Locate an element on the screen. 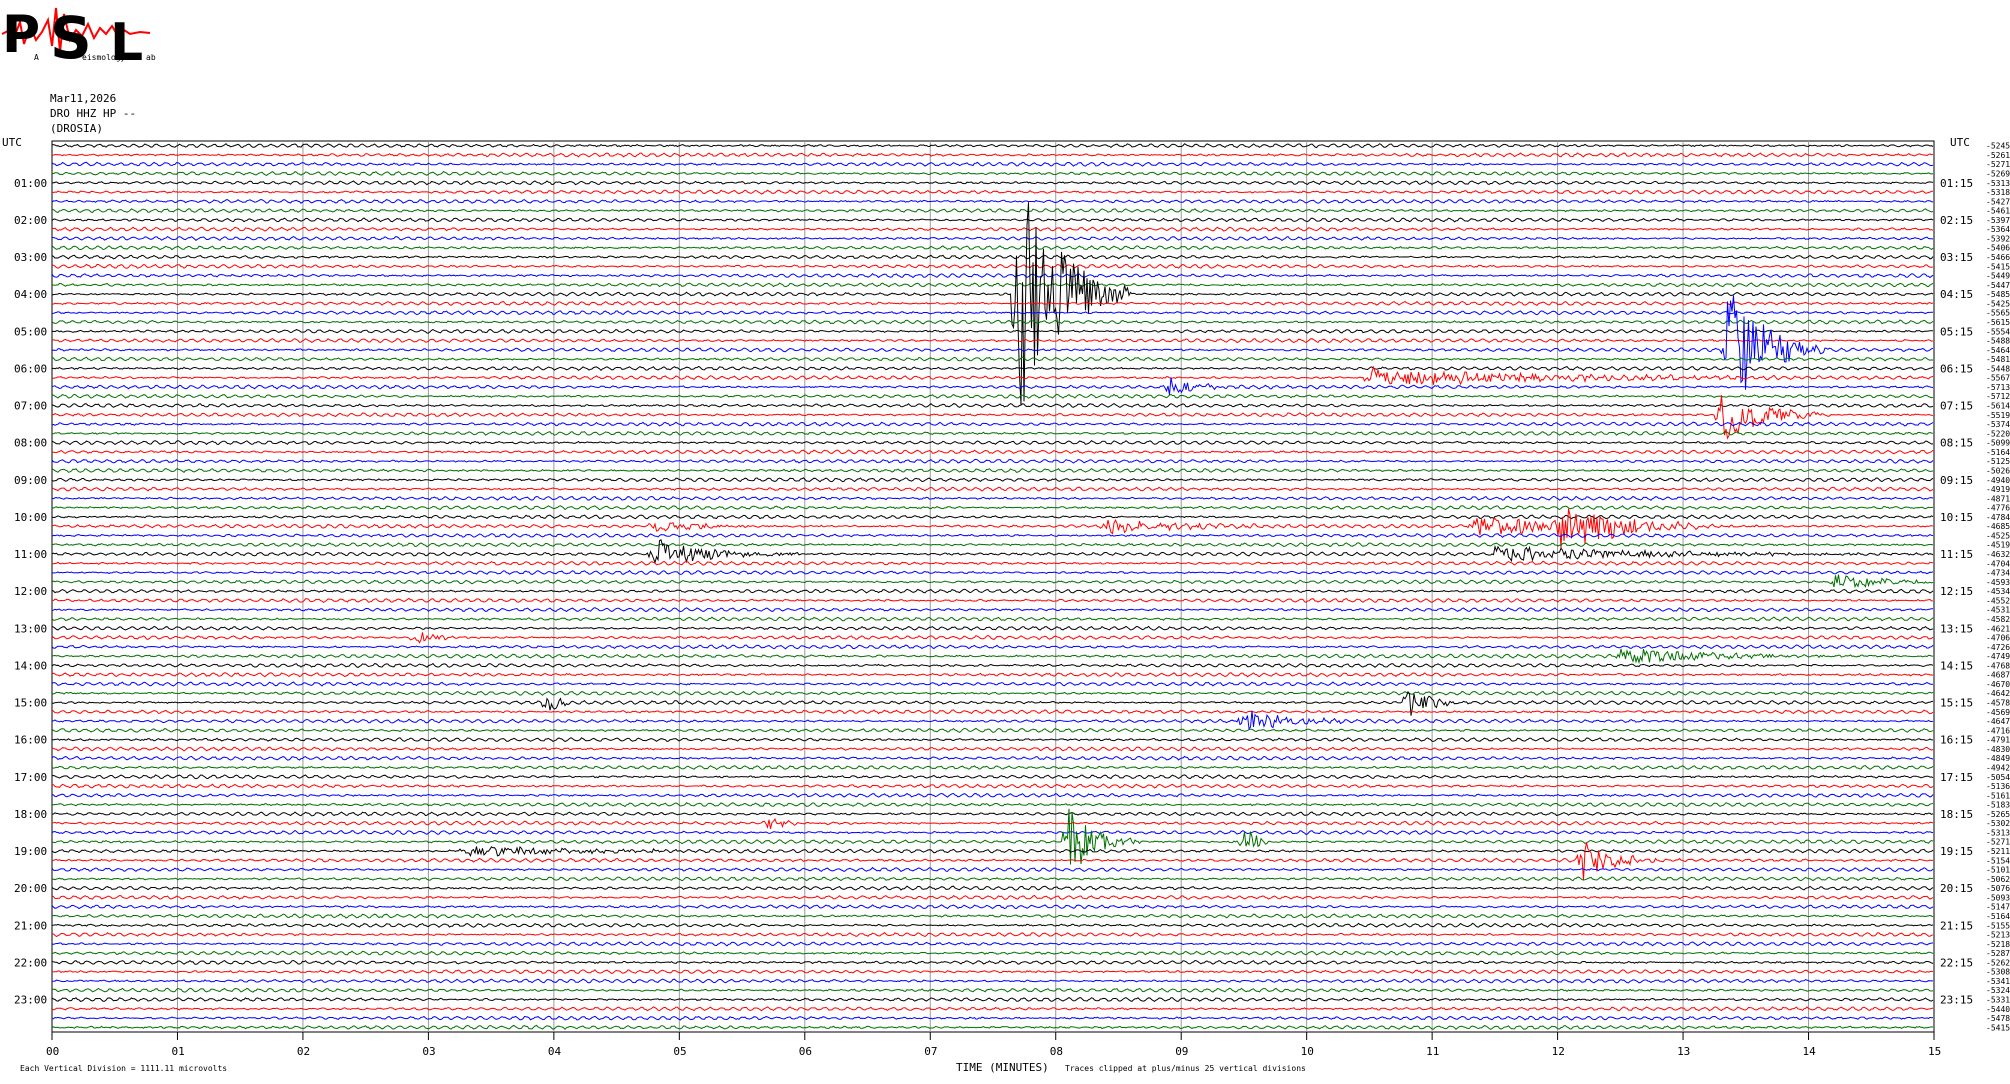 Image resolution: width=2010 pixels, height=1084 pixels. row-offset: -4552 is located at coordinates (1998, 600).